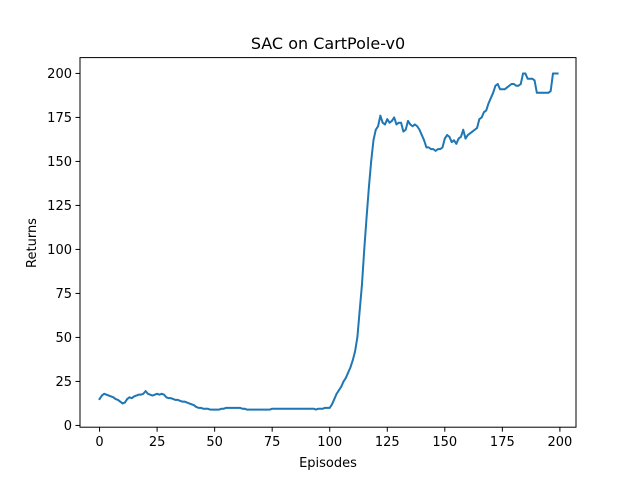 The image size is (640, 480). What do you see at coordinates (444, 442) in the screenshot?
I see `x-tick-label: 150` at bounding box center [444, 442].